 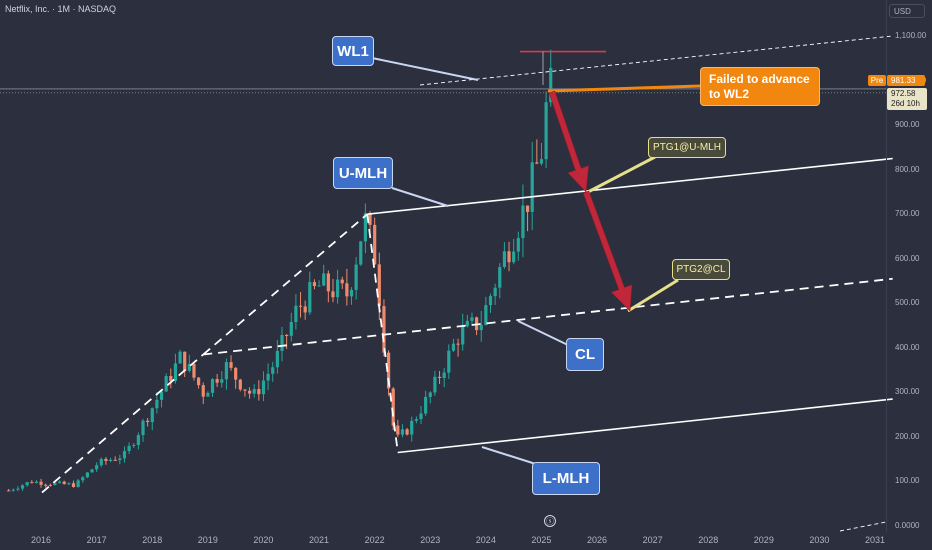 I want to click on lower-warning-line, so click(x=863, y=526).